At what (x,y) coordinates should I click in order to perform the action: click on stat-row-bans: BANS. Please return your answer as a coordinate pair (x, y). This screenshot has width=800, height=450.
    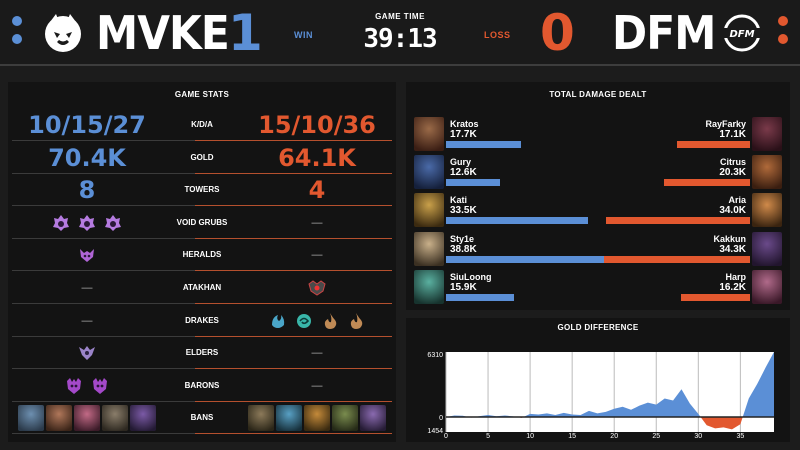
    Looking at the image, I should click on (202, 418).